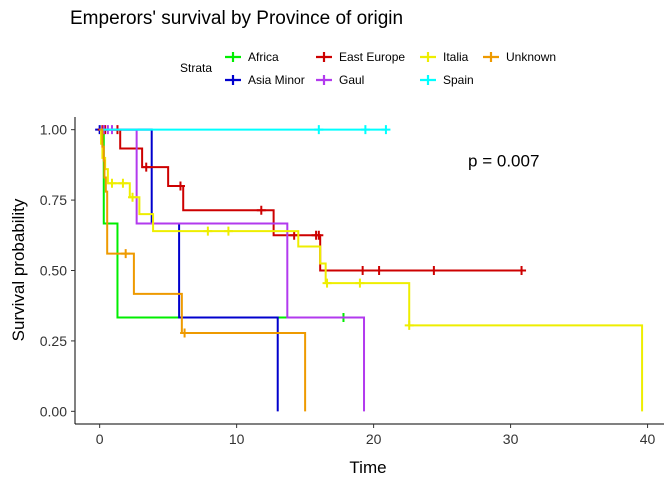 The width and height of the screenshot is (672, 480). I want to click on legend-item-unknown: Unknown, so click(519, 57).